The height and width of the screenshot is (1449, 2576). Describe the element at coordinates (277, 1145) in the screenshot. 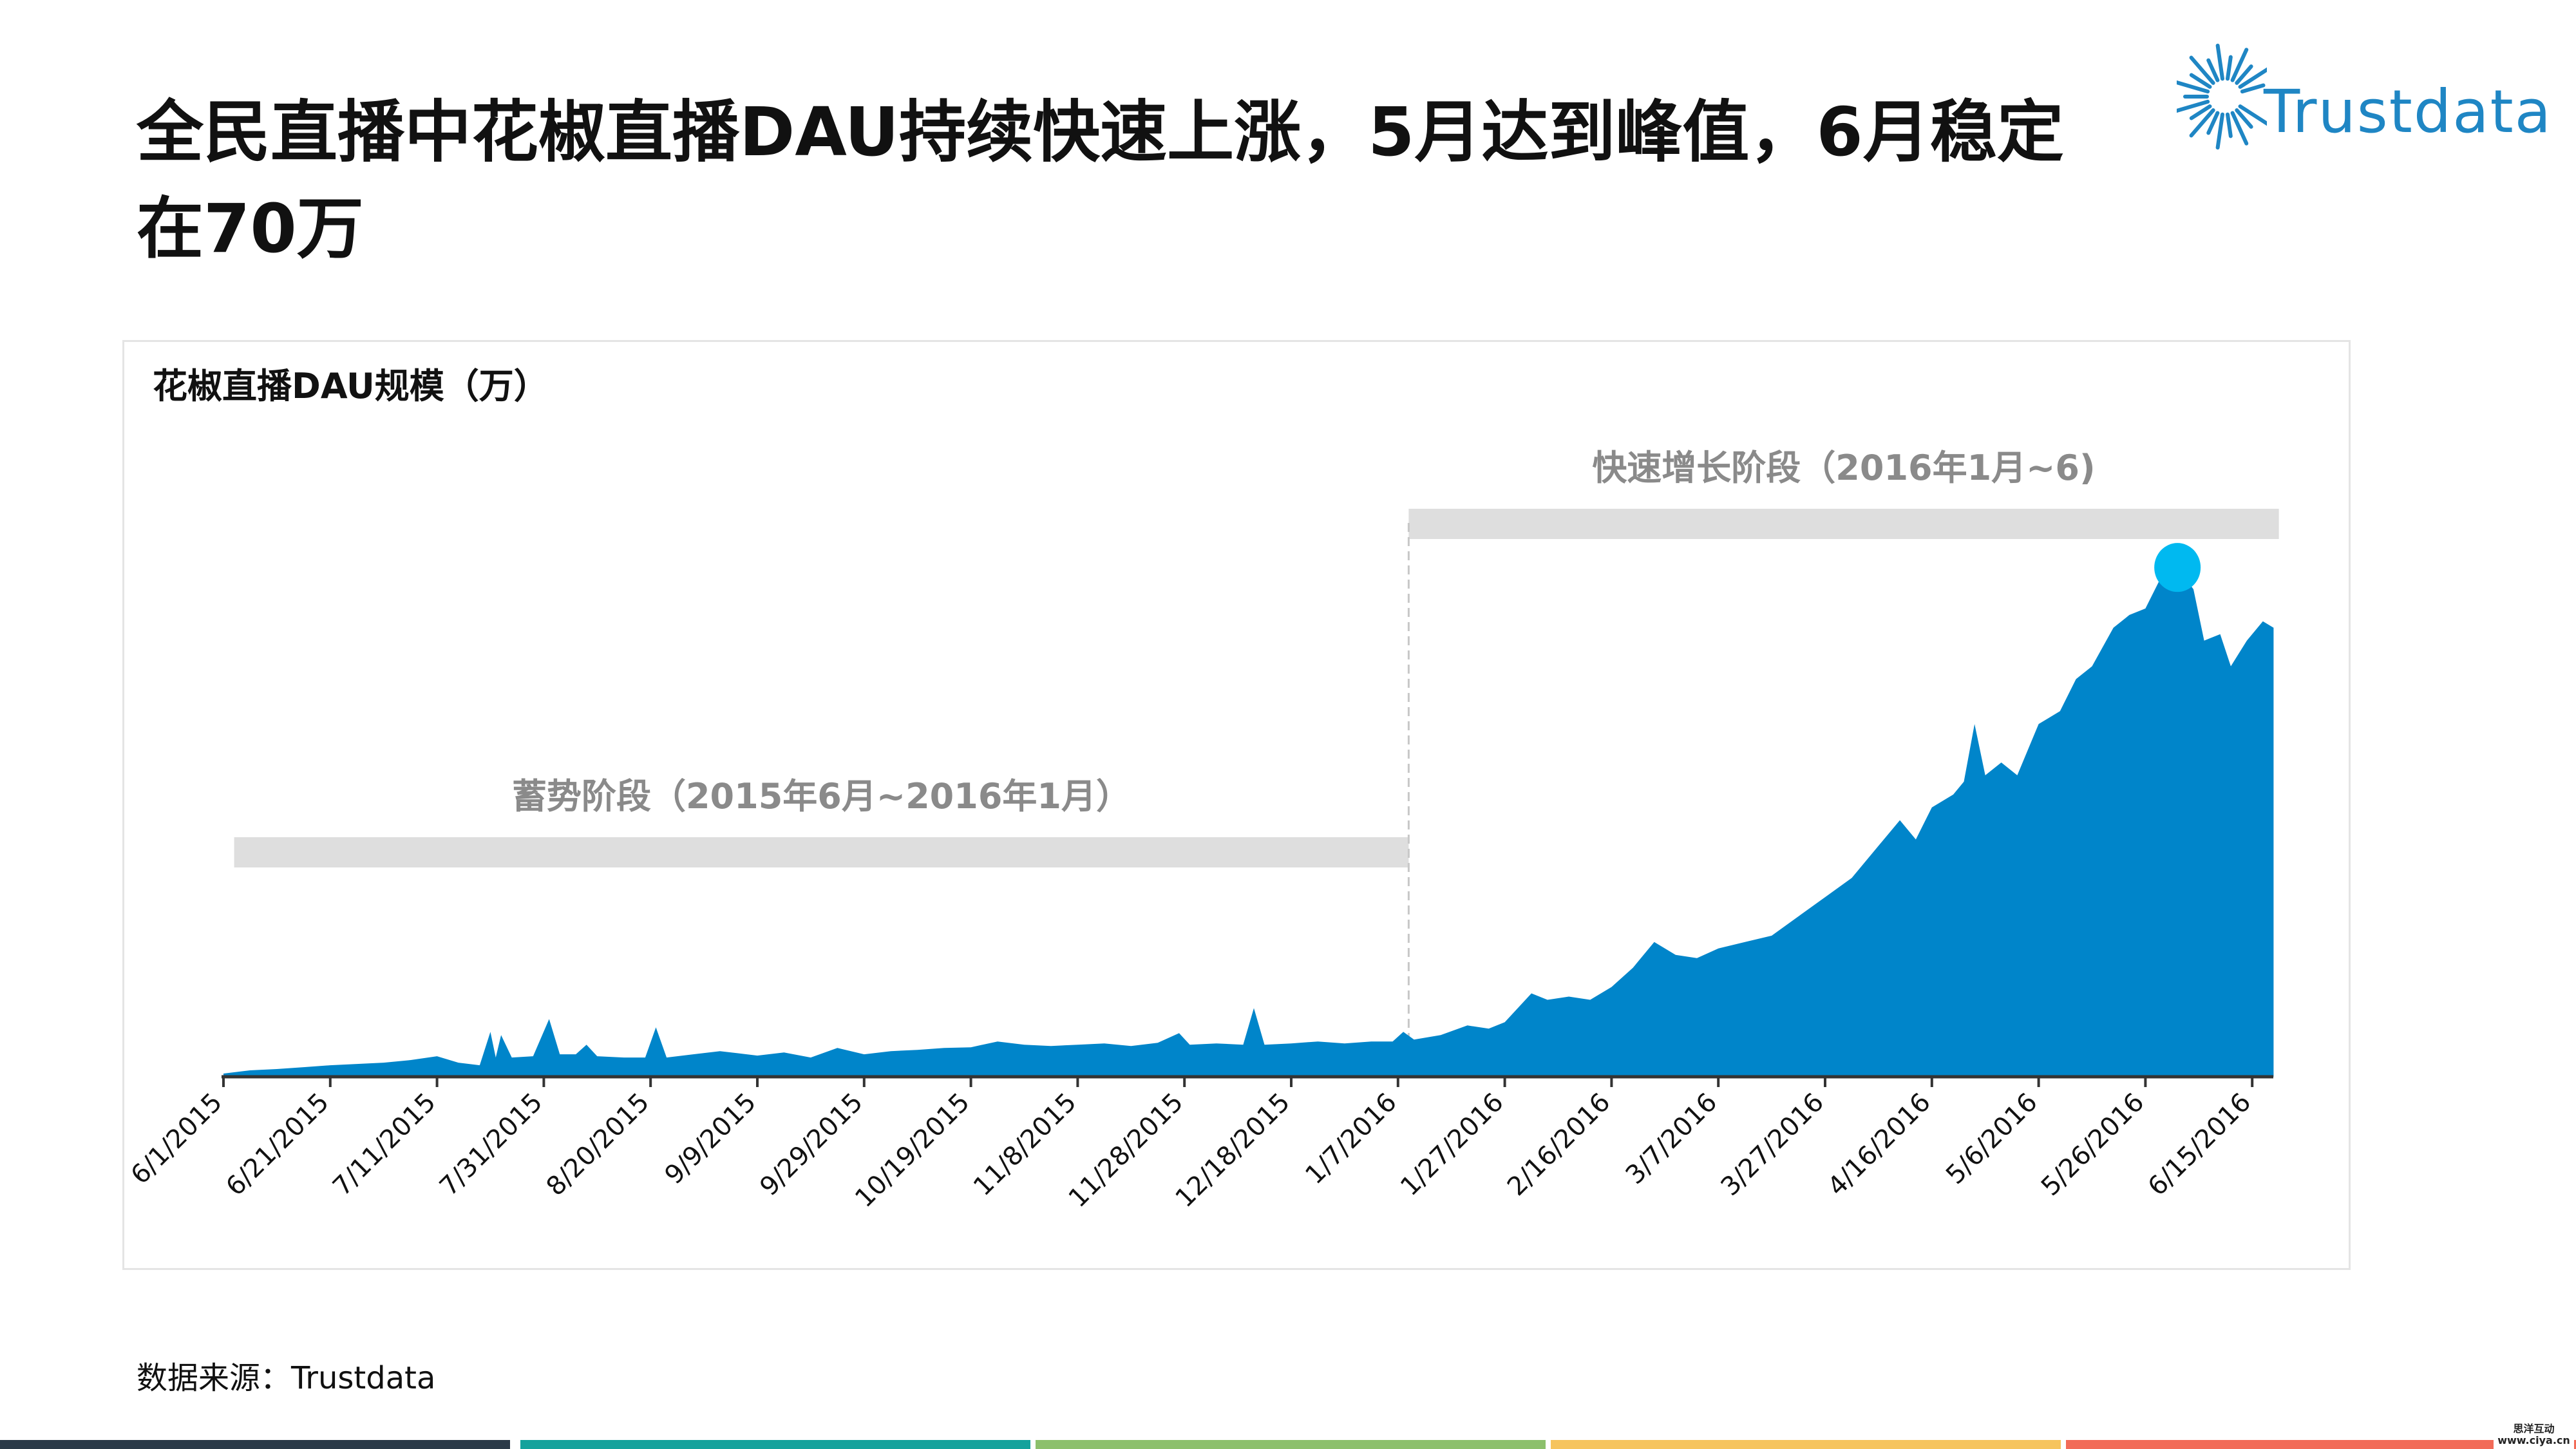

I see `x-tick-label: 6/21/2015` at that location.